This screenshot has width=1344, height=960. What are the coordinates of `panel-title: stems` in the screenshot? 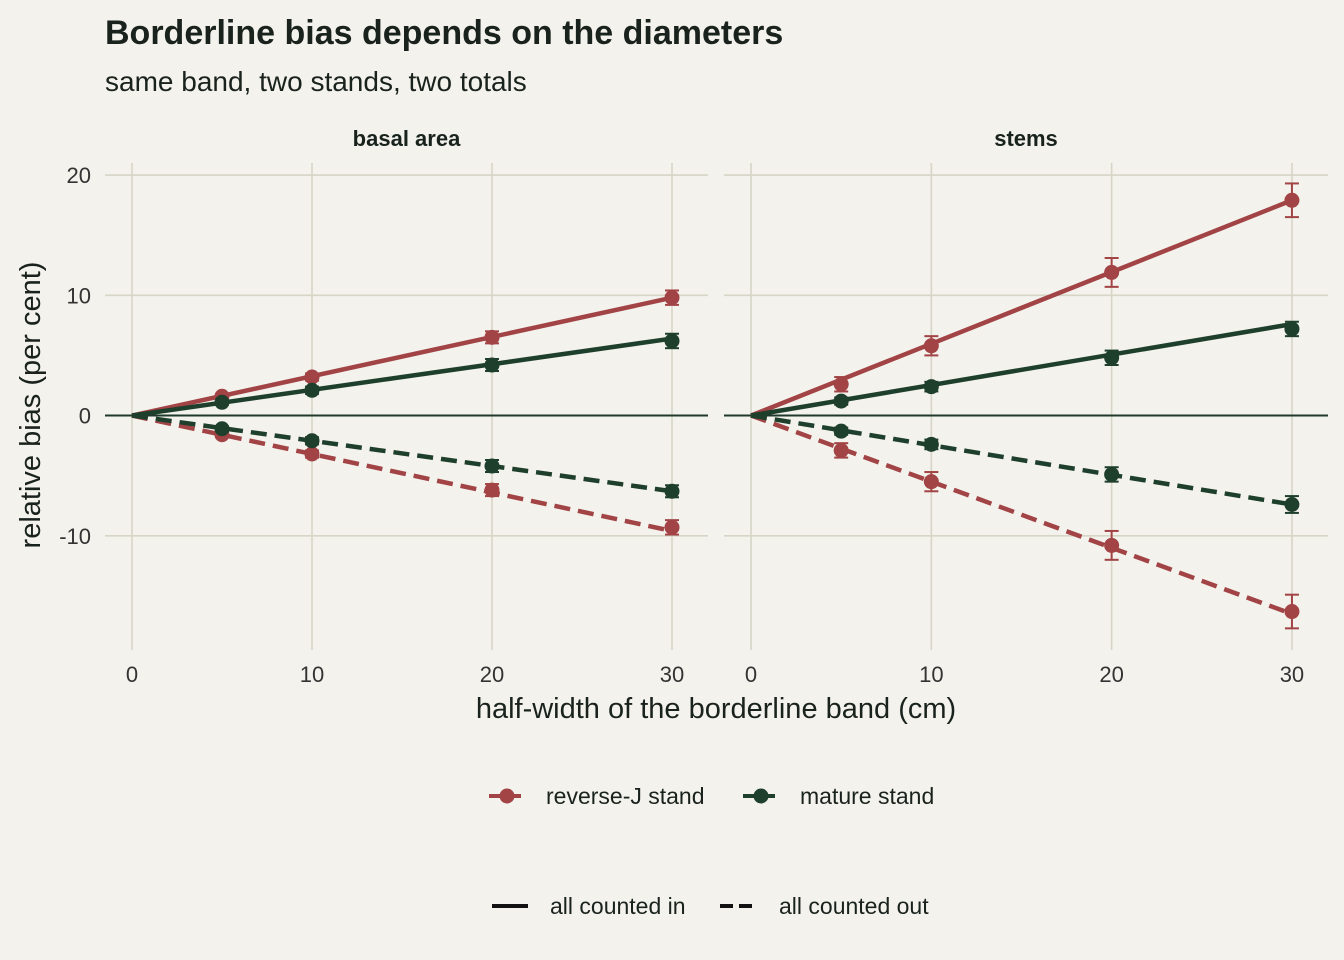 It's located at (1026, 138).